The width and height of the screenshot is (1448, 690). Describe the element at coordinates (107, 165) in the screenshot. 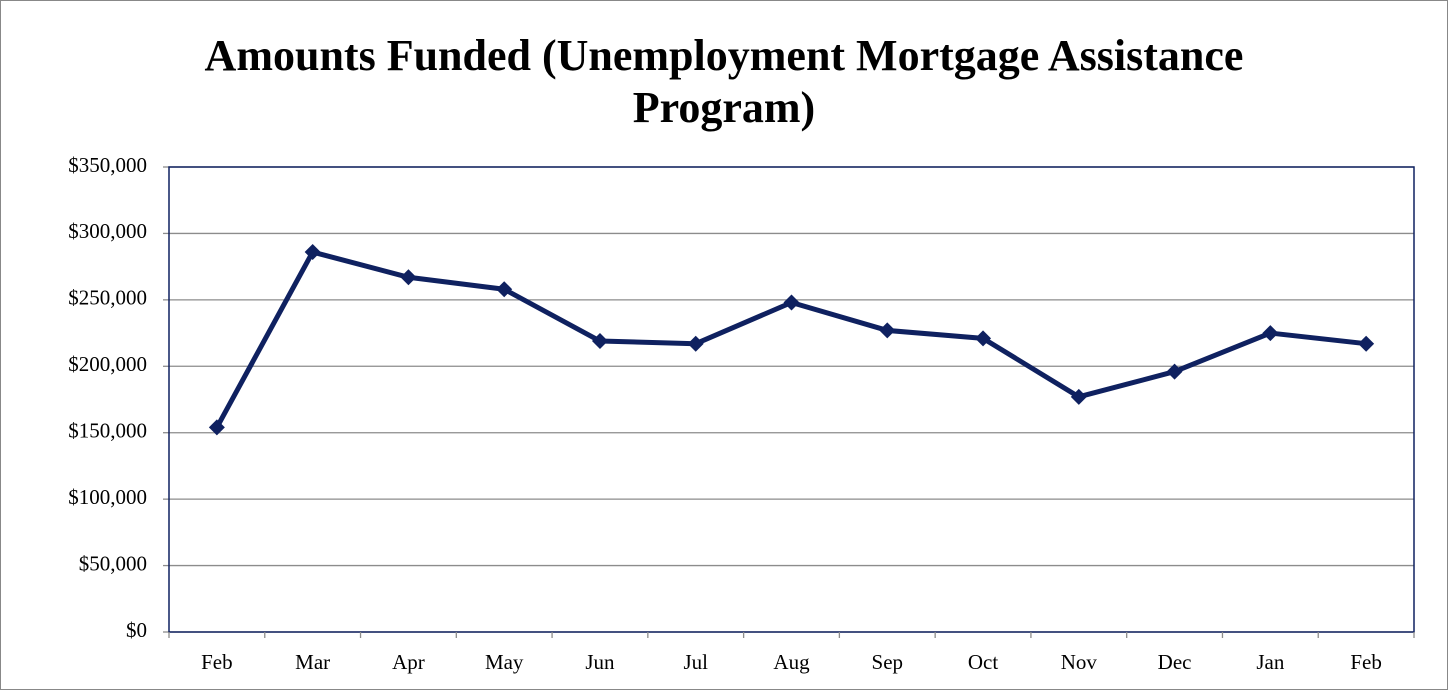

I see `y-tick-label: $350,000` at that location.